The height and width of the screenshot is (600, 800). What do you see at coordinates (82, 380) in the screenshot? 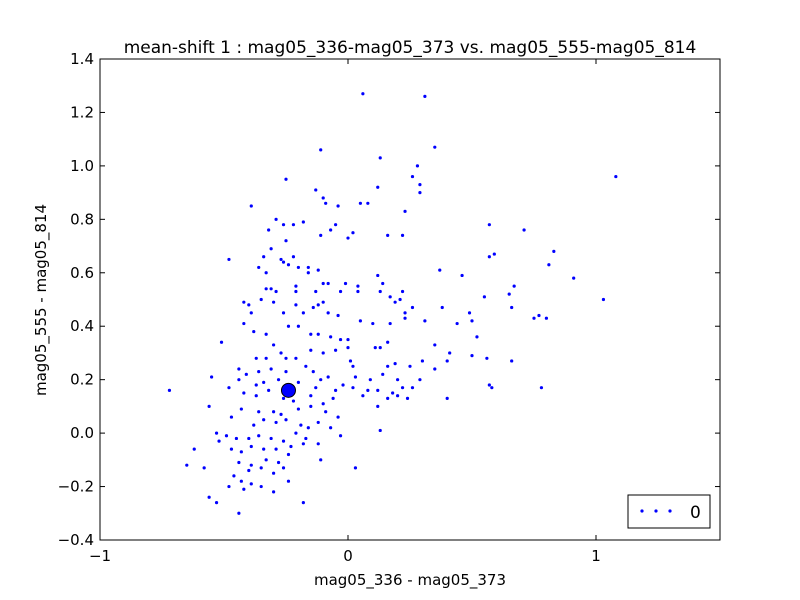
I see `y-tick-label: 0.2` at bounding box center [82, 380].